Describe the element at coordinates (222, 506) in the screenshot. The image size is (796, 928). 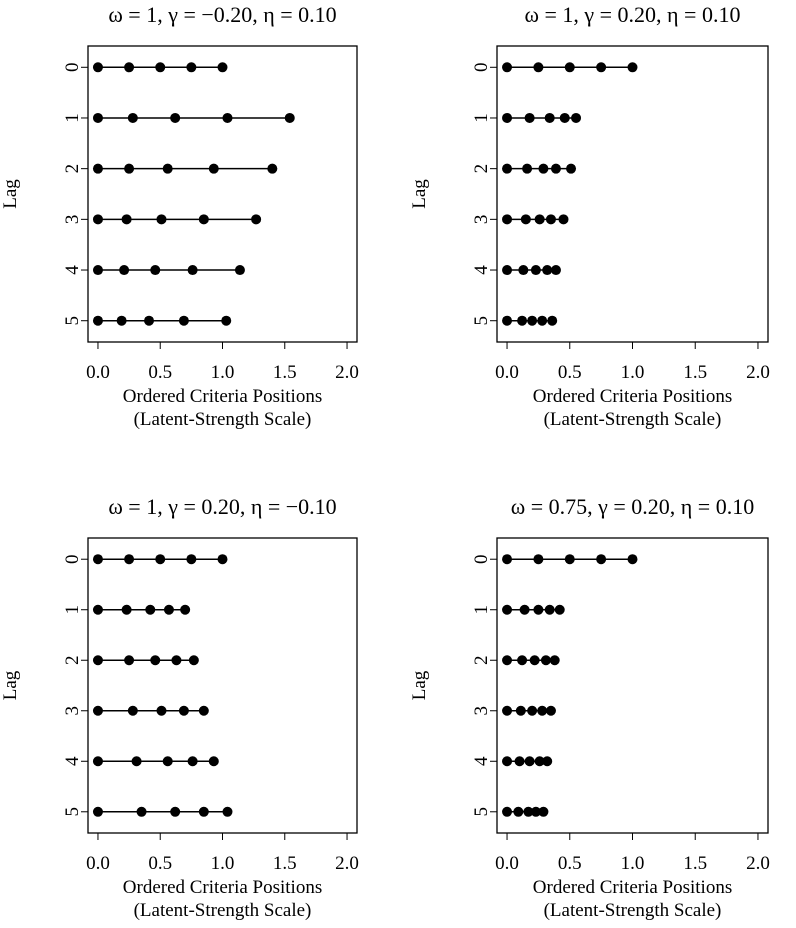
I see `panel-title: ω = 1, γ = 0.20, η = −0.10` at that location.